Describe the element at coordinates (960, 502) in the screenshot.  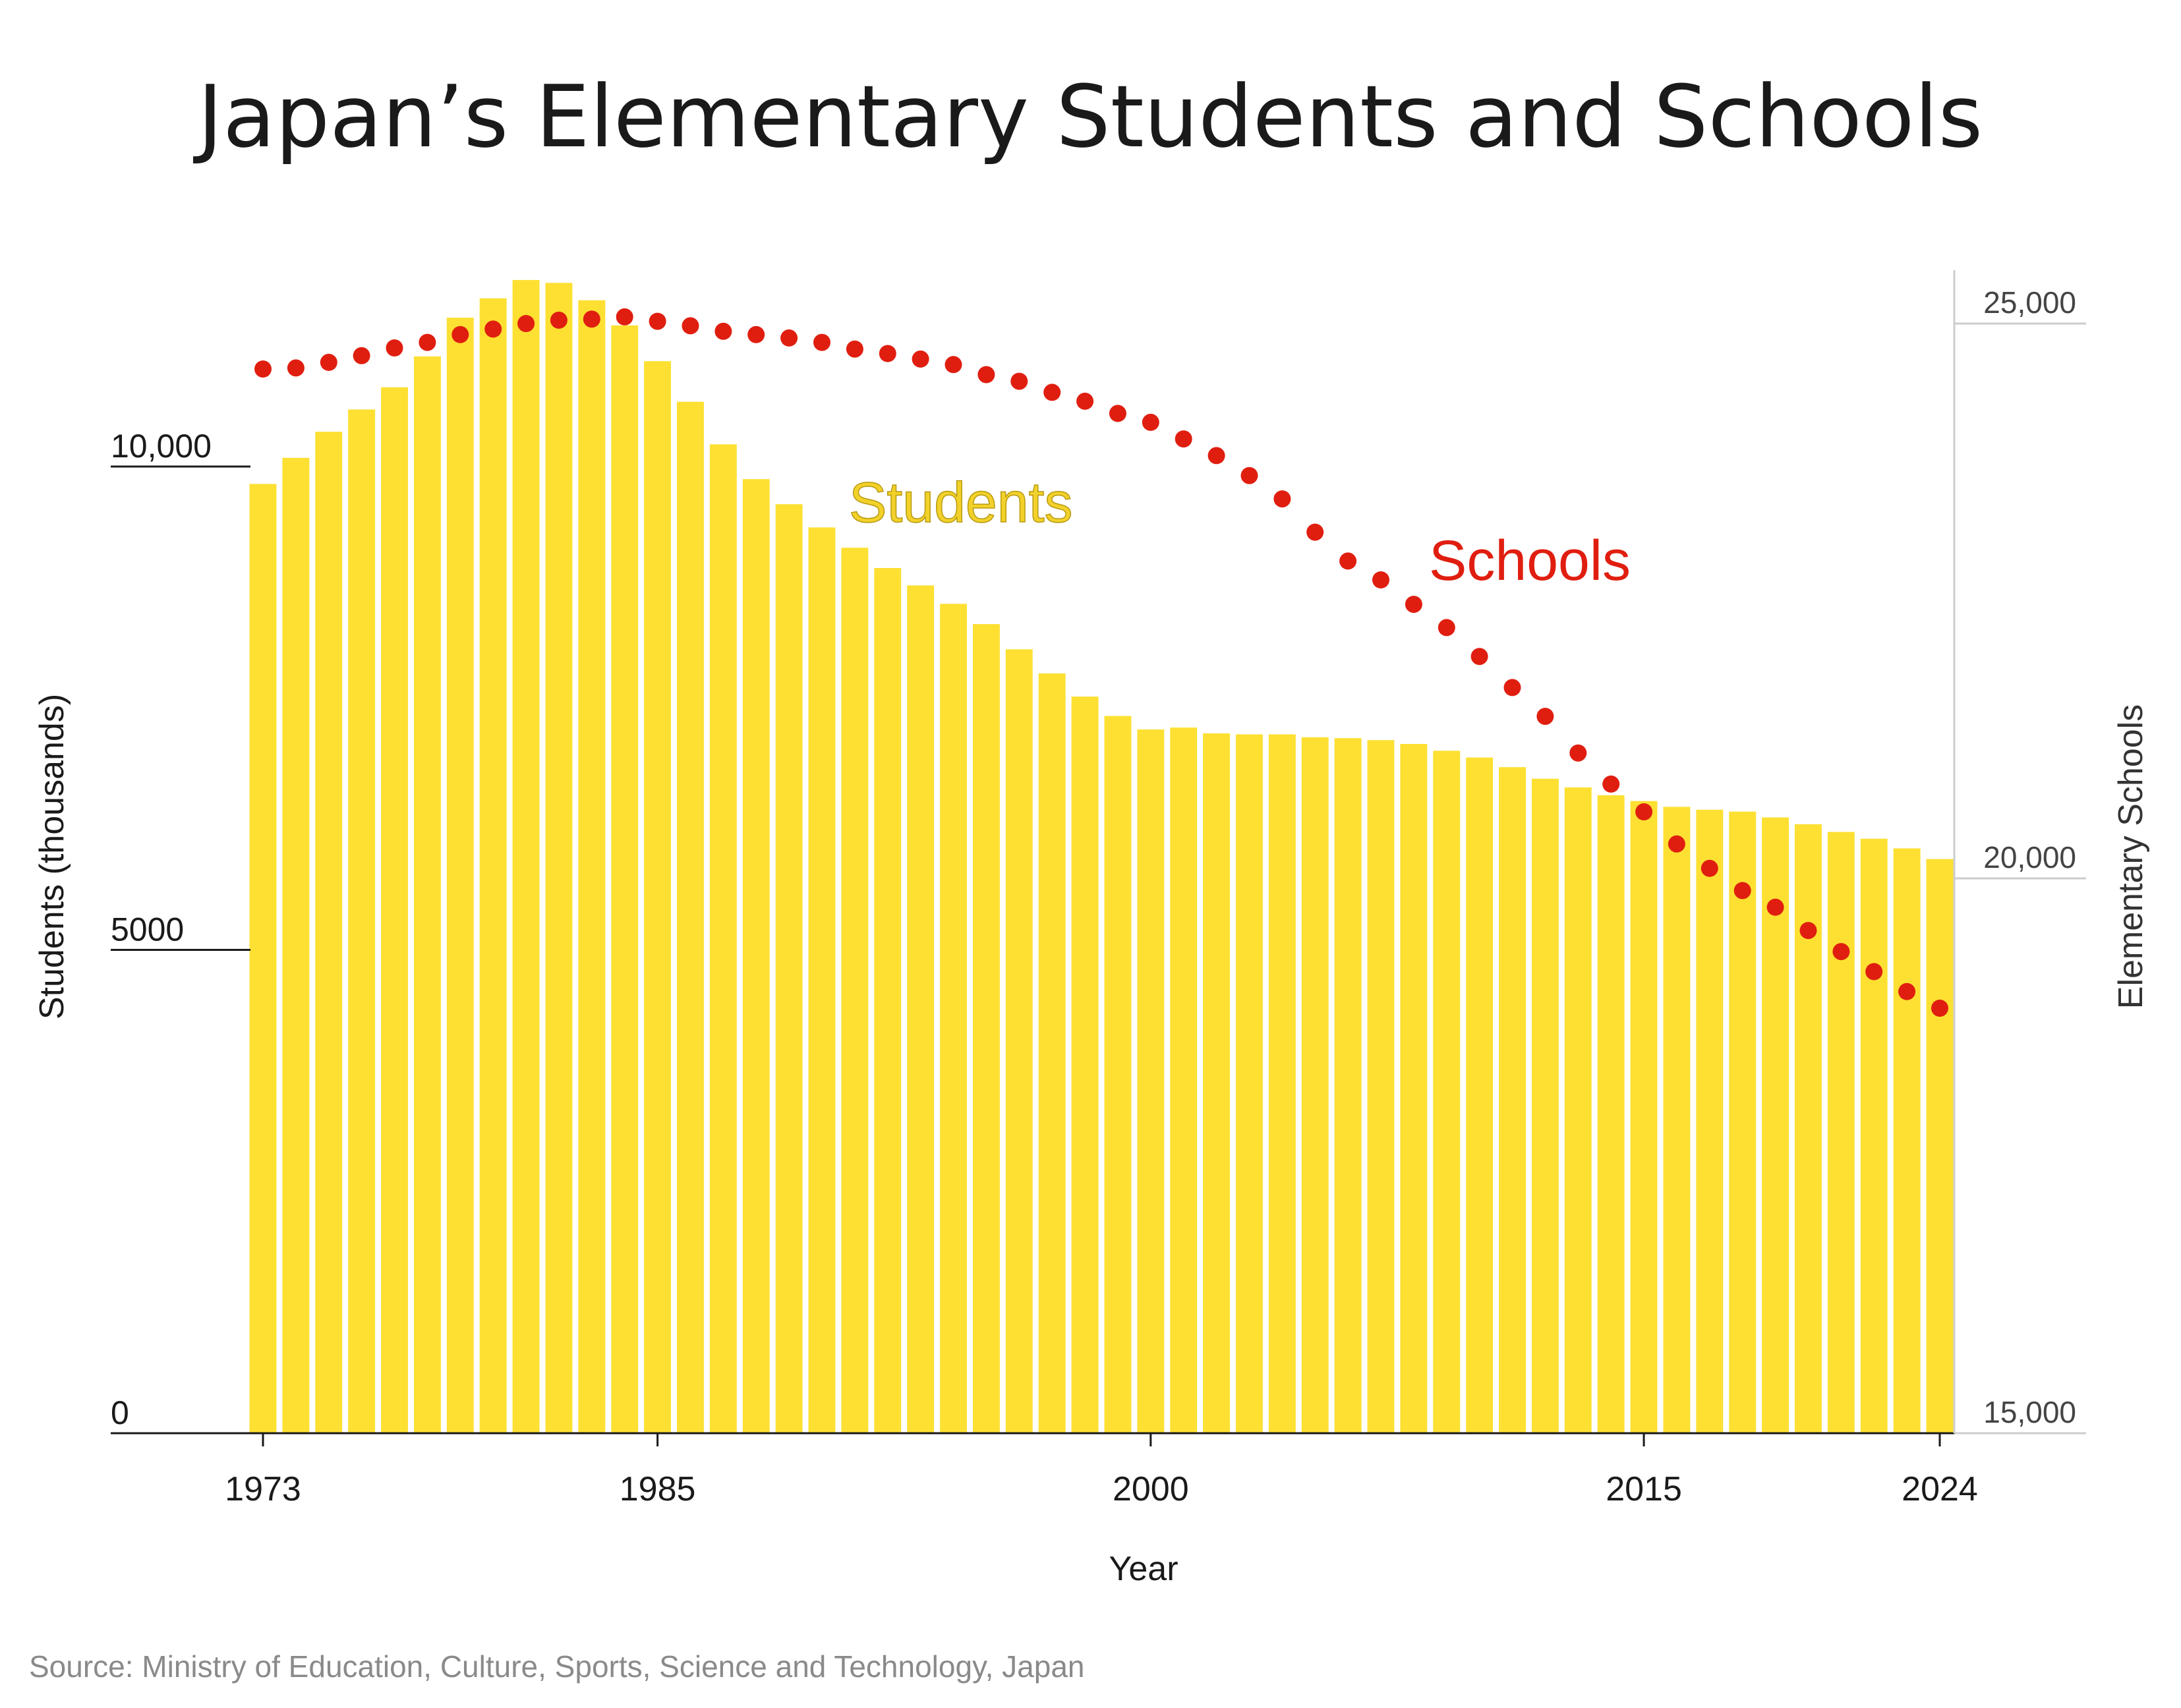
I see `students-series-label: Students` at that location.